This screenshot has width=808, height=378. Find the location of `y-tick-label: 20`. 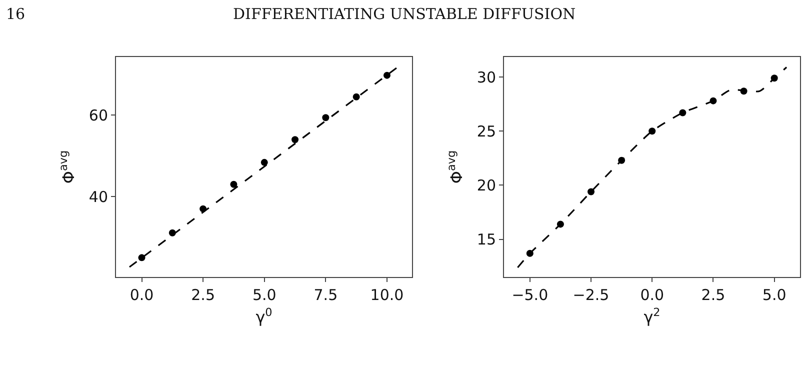

y-tick-label: 20 is located at coordinates (486, 185).